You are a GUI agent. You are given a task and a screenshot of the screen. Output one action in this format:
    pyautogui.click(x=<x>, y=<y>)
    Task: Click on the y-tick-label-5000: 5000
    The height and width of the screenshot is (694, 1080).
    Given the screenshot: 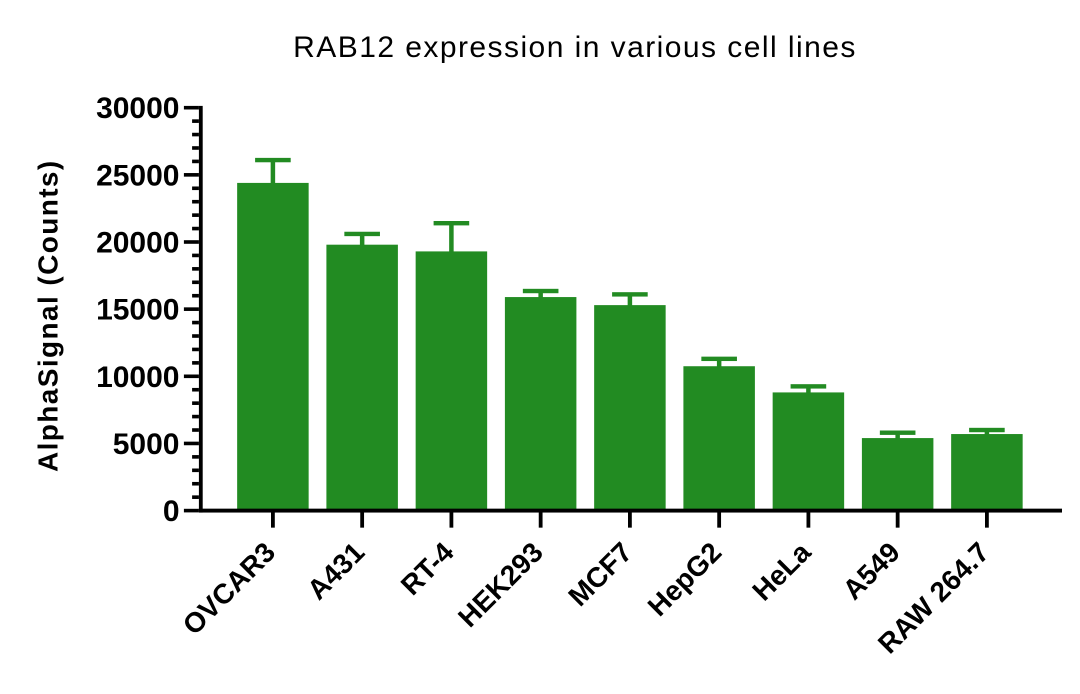 What is the action you would take?
    pyautogui.click(x=146, y=444)
    